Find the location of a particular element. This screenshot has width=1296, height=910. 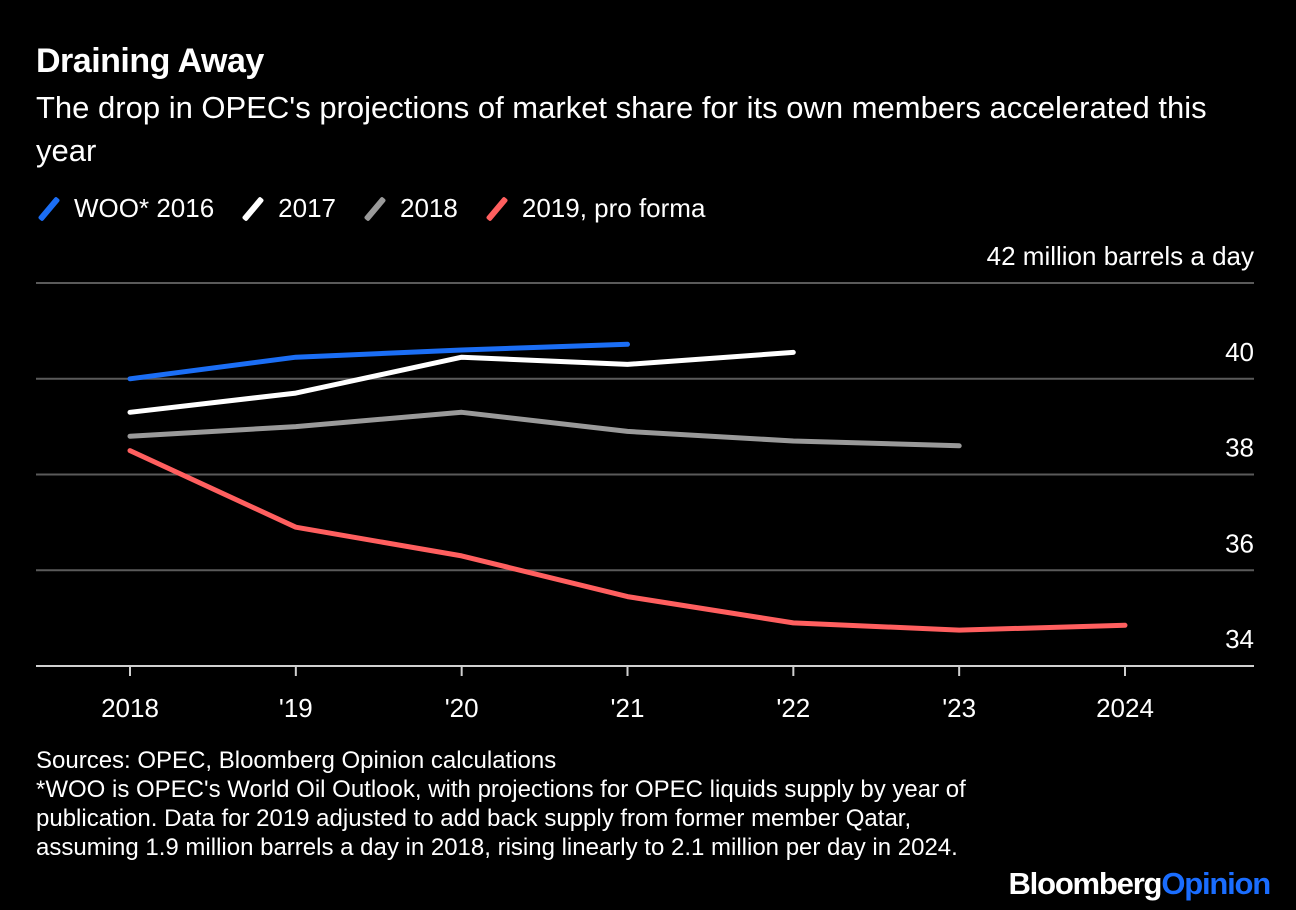

y-tick-label-36: 36 is located at coordinates (1239, 543).